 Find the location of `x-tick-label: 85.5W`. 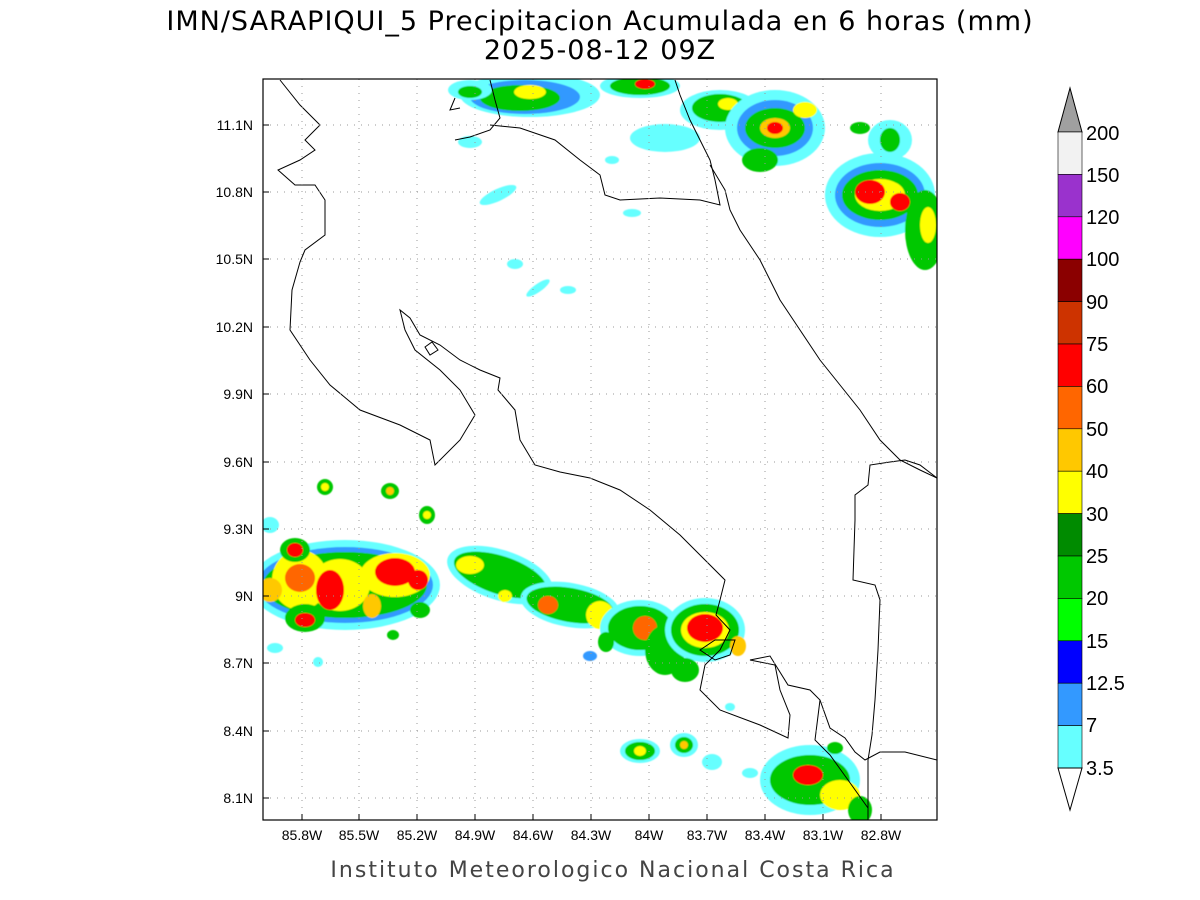

x-tick-label: 85.5W is located at coordinates (359, 835).